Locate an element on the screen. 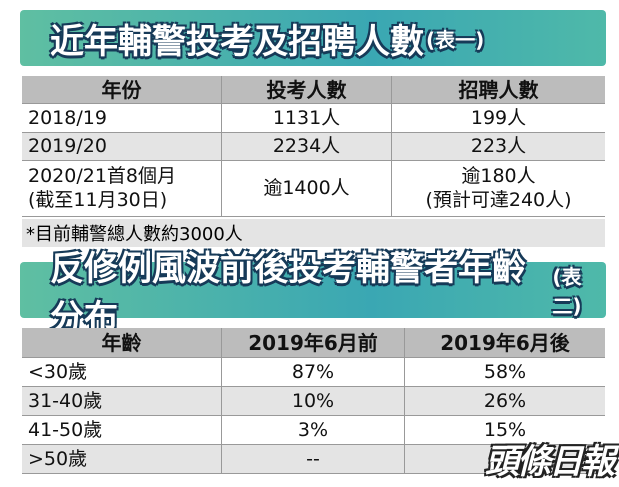 The height and width of the screenshot is (487, 619). cell-text: 2019年6月前 is located at coordinates (313, 342).